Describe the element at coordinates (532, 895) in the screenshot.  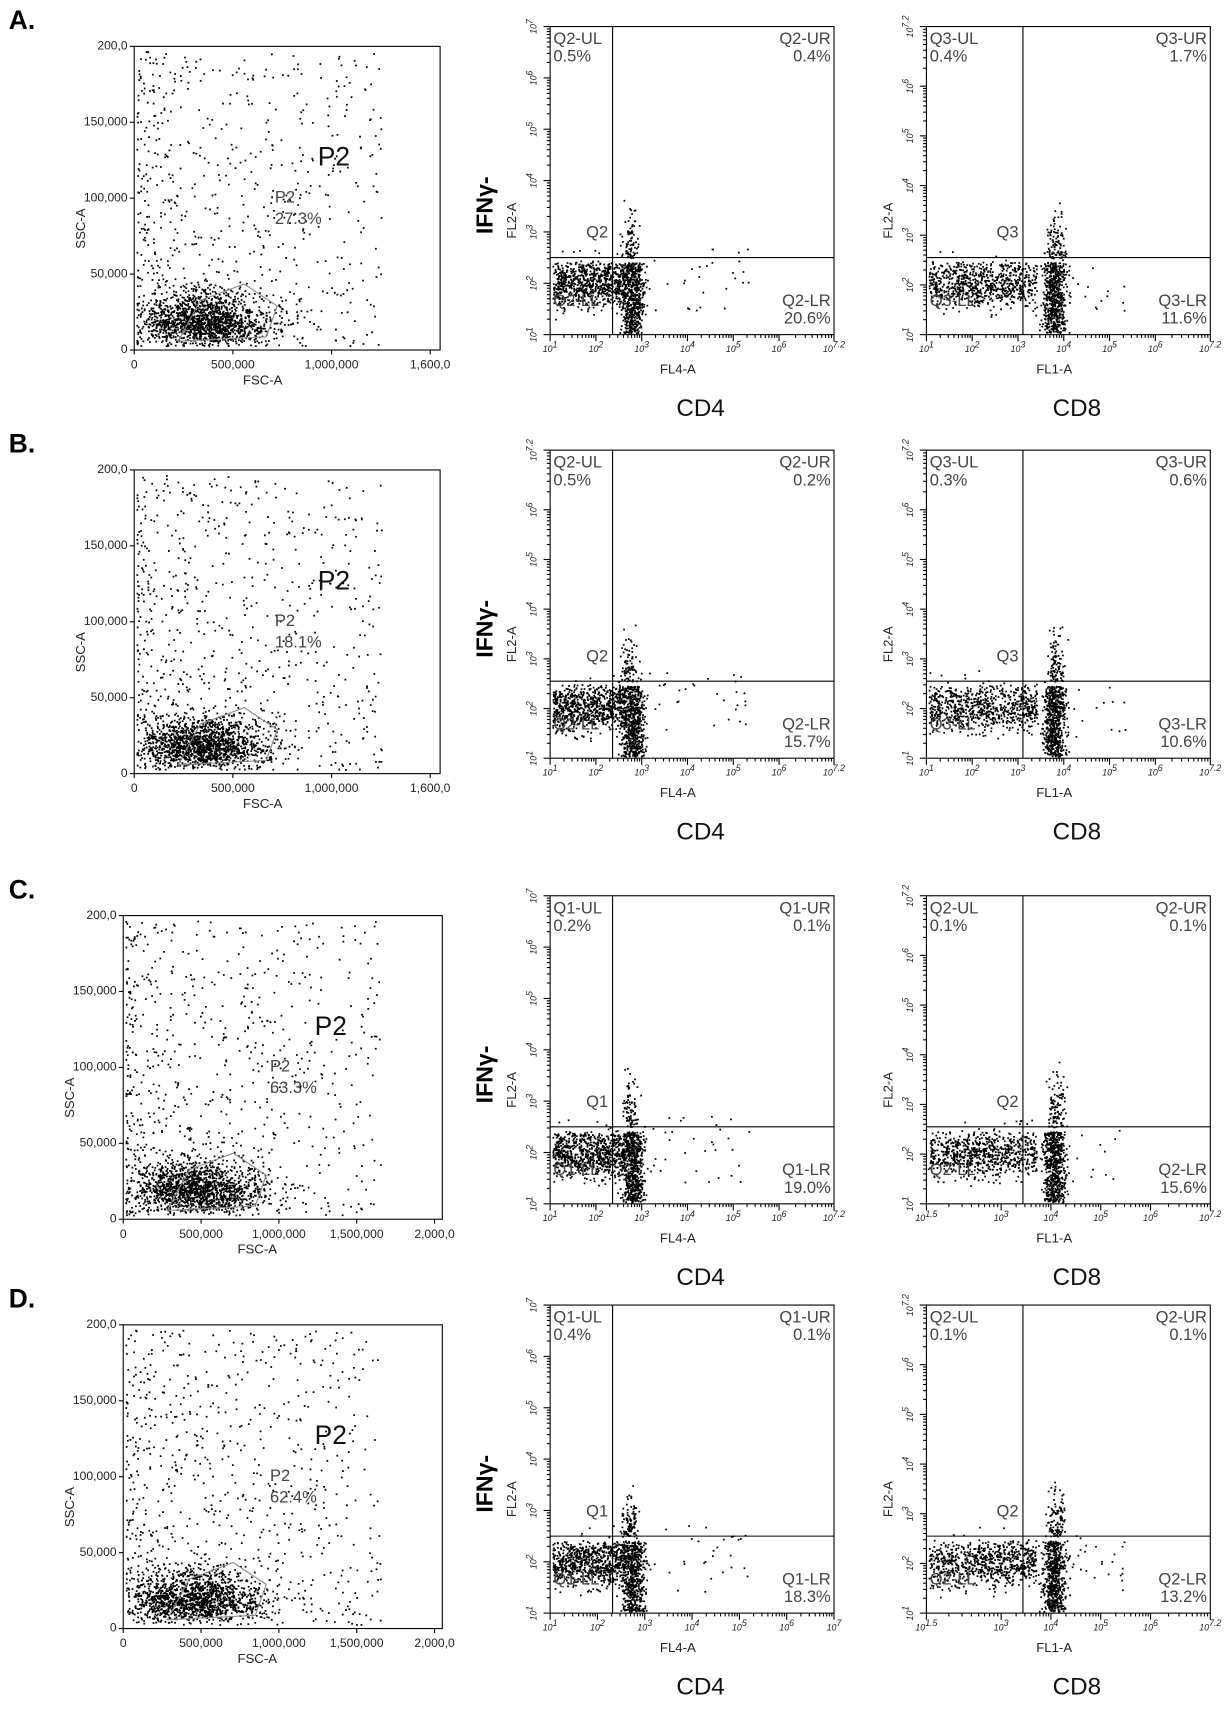
I see `y-tick-label: 10⁷` at that location.